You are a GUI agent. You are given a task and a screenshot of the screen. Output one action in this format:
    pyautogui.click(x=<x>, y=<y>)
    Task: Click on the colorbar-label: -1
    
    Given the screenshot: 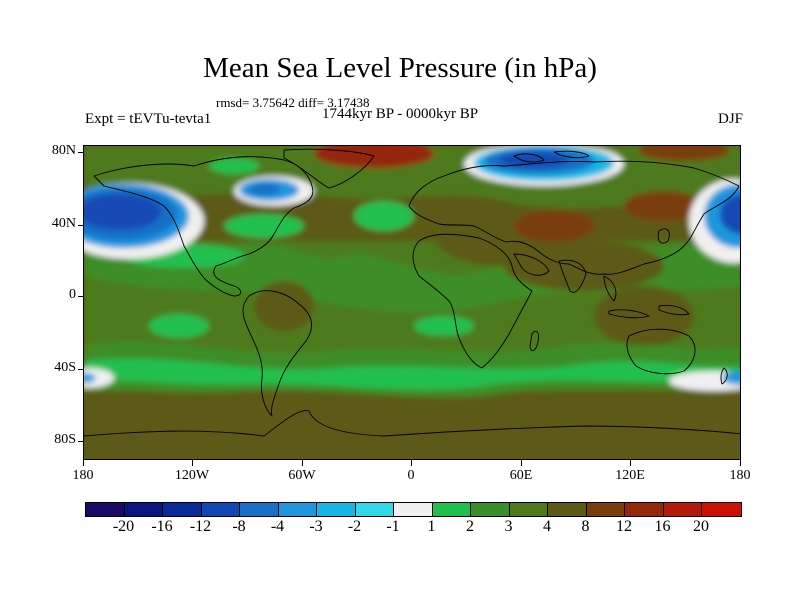 What is the action you would take?
    pyautogui.click(x=393, y=526)
    